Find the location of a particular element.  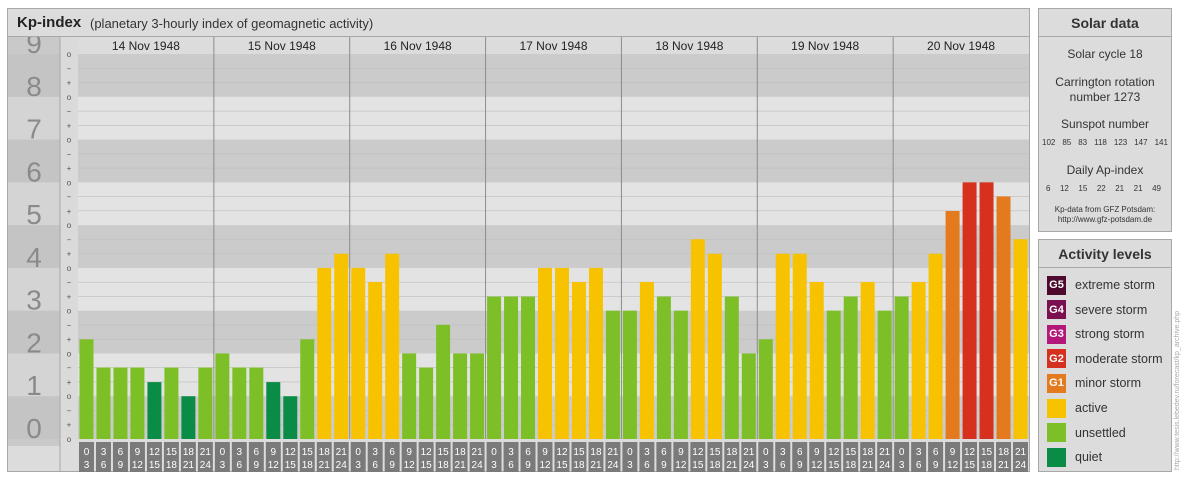

data-source-label: Kp-data from GFZ Potsdam: is located at coordinates (1105, 209).